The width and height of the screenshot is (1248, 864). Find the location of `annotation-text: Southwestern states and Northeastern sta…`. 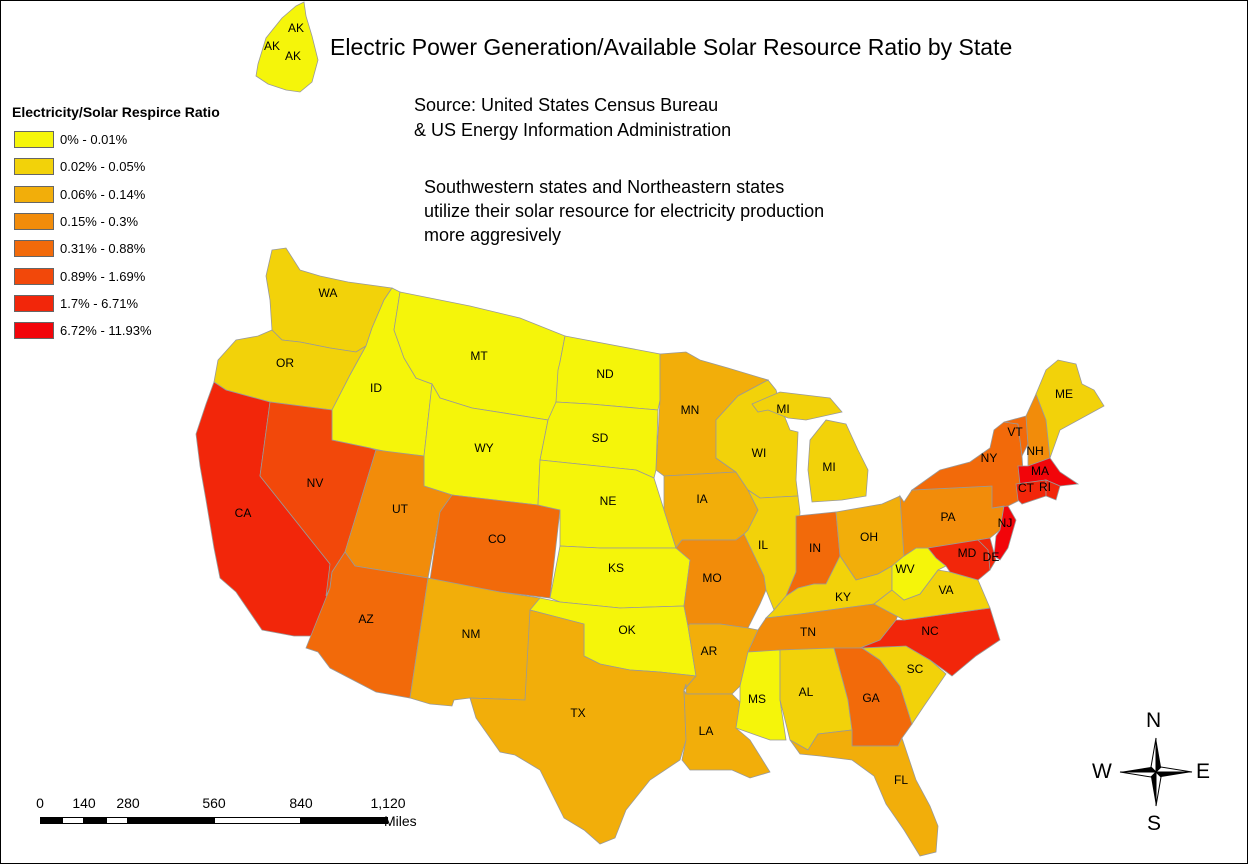

annotation-text: Southwestern states and Northeastern sta… is located at coordinates (624, 211).